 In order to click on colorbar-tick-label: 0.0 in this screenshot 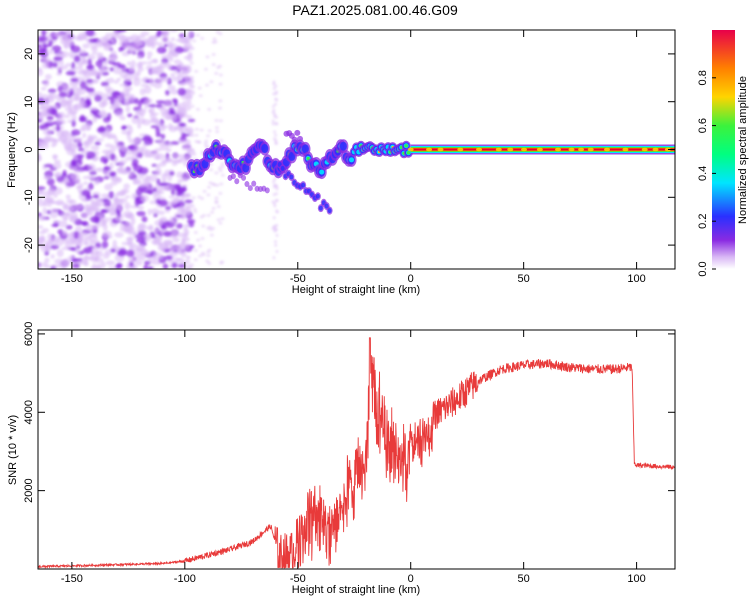, I will do `click(703, 268)`.